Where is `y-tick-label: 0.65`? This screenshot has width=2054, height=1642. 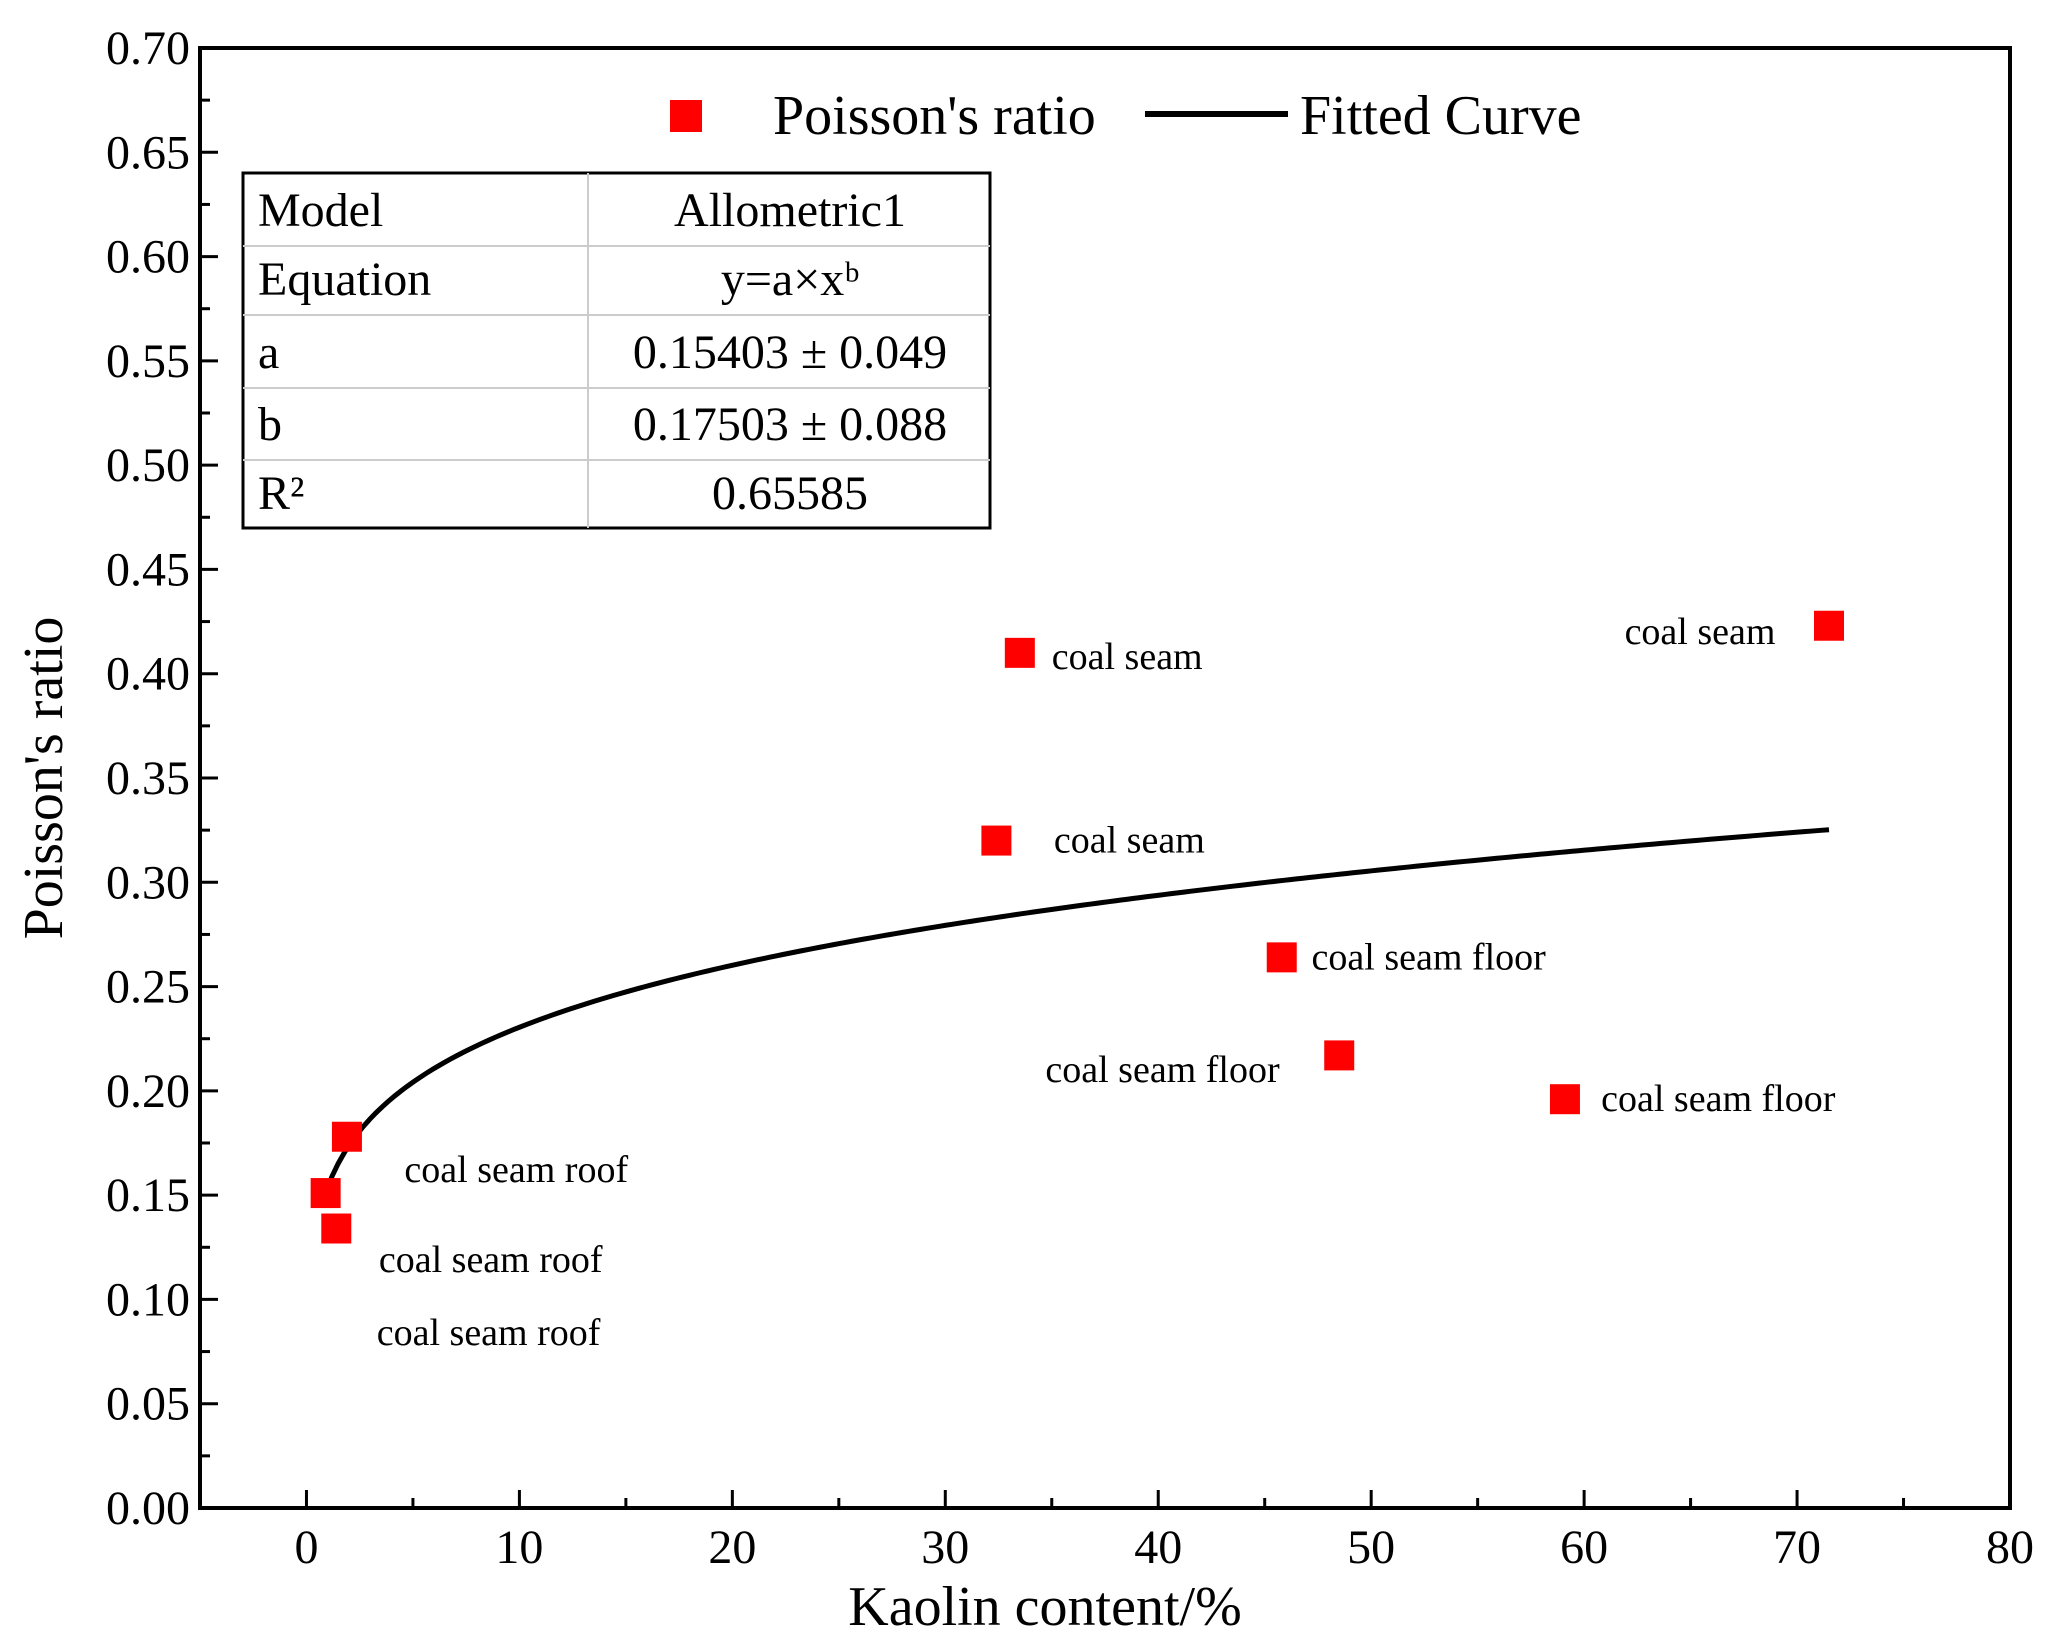
y-tick-label: 0.65 is located at coordinates (148, 152).